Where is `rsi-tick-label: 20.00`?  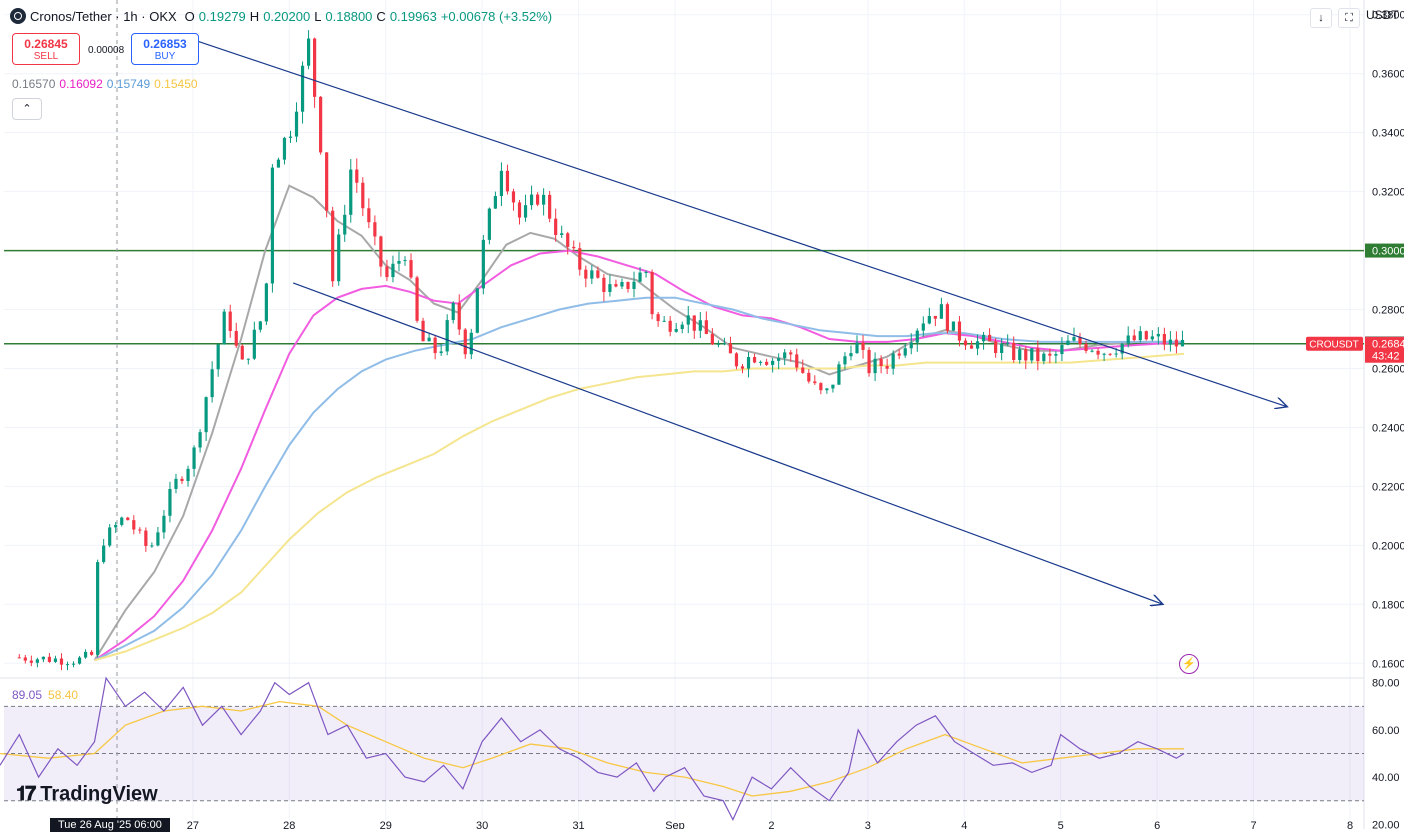 rsi-tick-label: 20.00 is located at coordinates (1386, 824).